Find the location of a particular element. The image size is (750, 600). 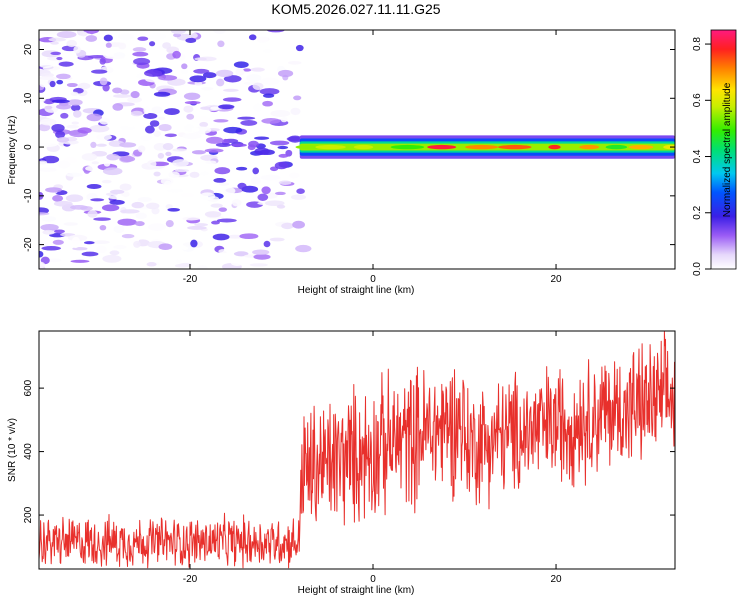

snr-y-tick-label: 400 is located at coordinates (28, 451).